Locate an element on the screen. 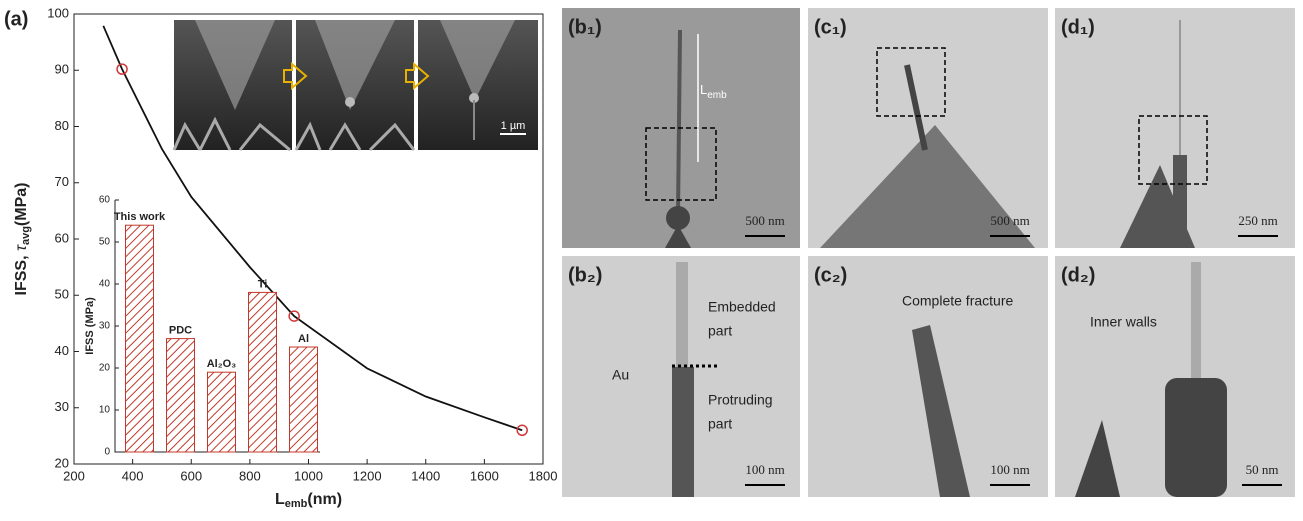  annotation: Embedded is located at coordinates (742, 307).